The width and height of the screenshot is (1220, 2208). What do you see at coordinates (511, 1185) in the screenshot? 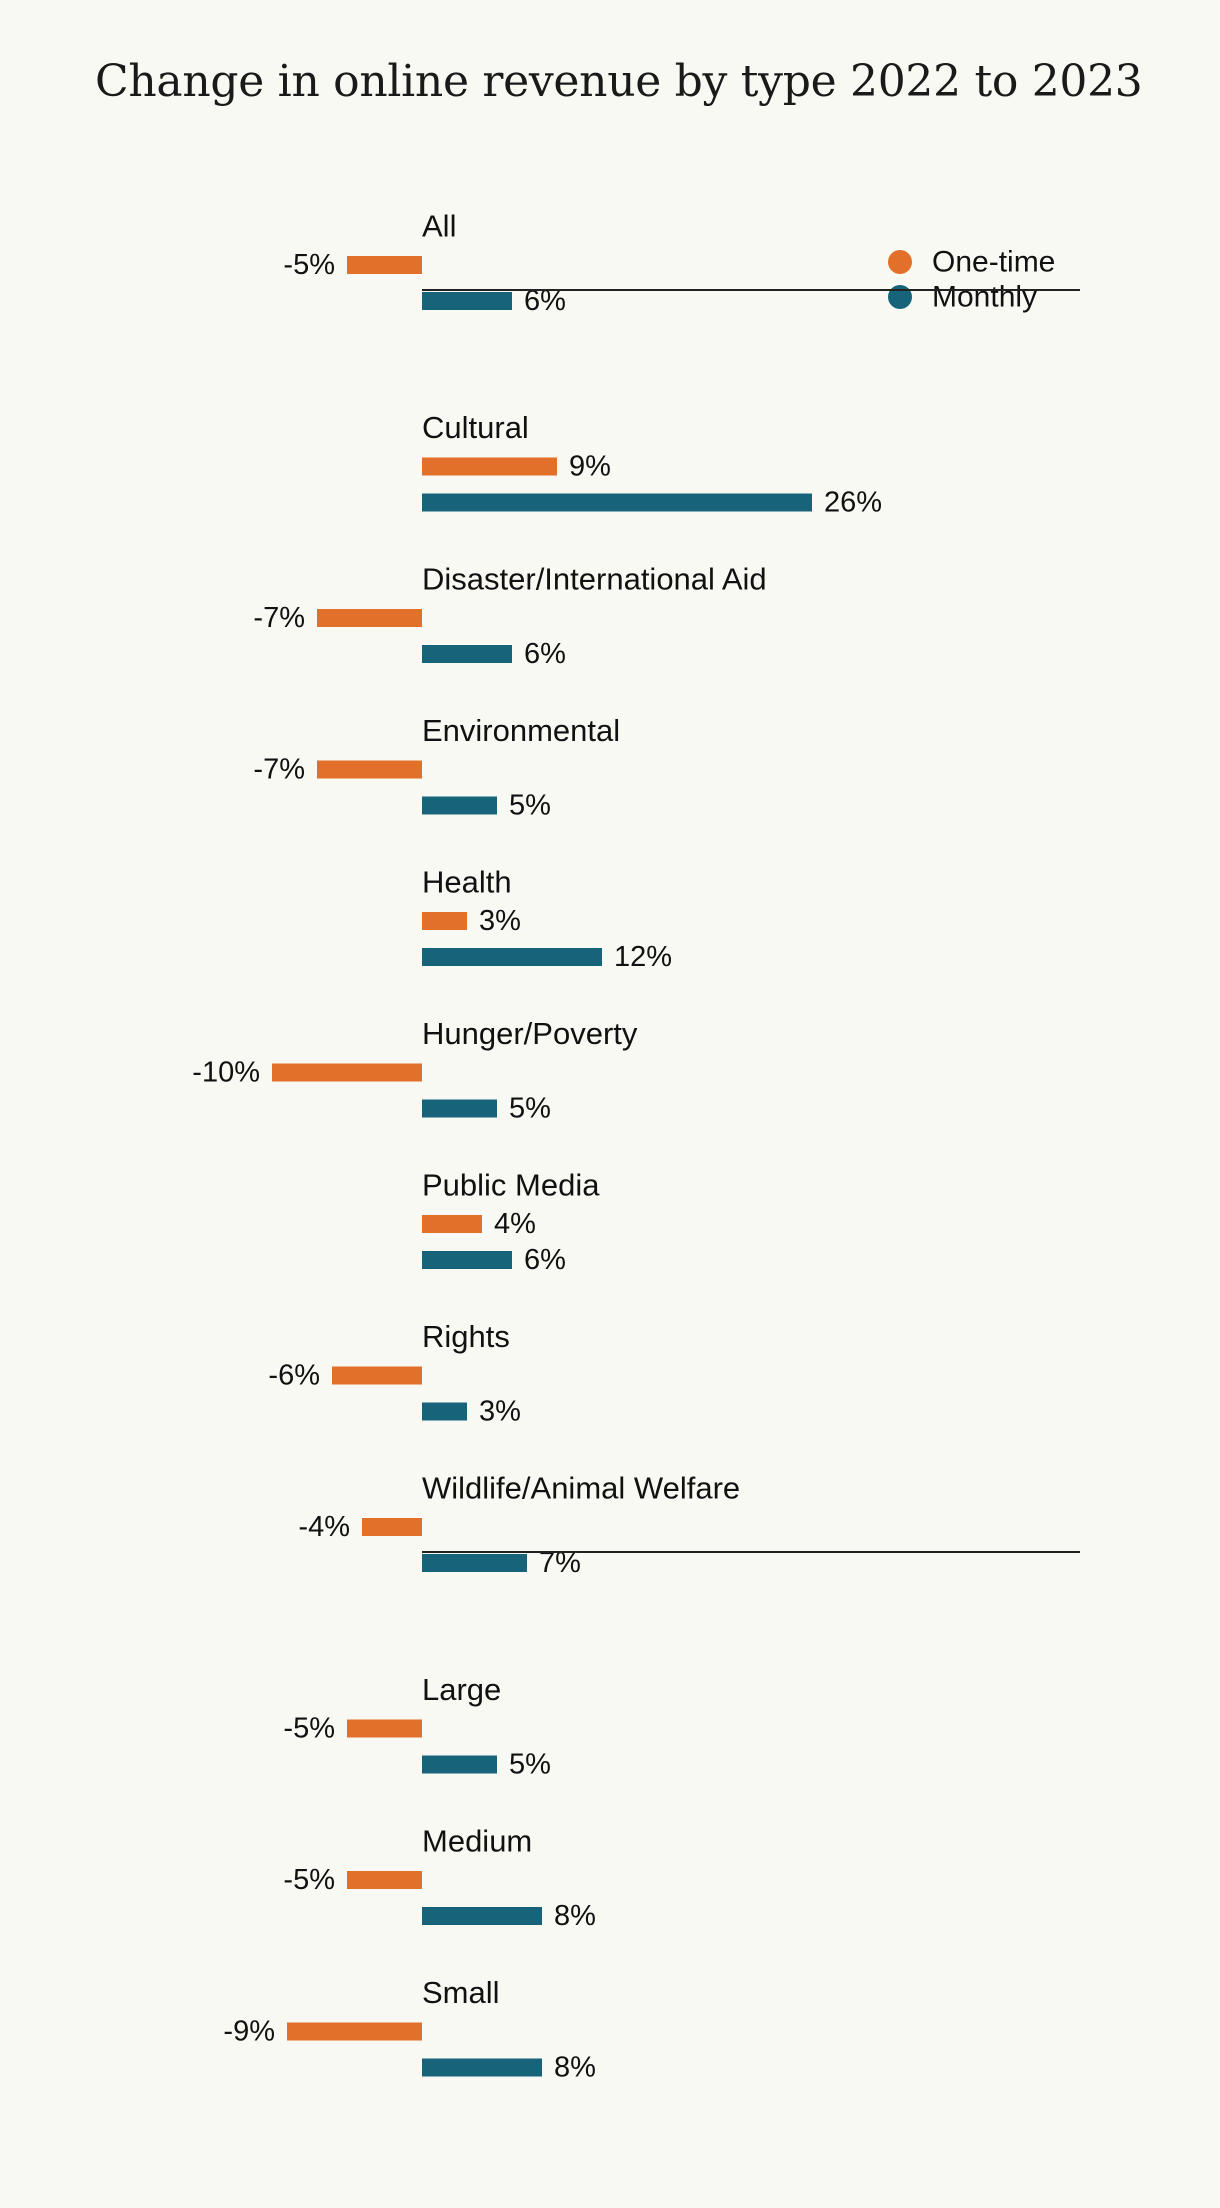
I see `category-label: Public Media` at bounding box center [511, 1185].